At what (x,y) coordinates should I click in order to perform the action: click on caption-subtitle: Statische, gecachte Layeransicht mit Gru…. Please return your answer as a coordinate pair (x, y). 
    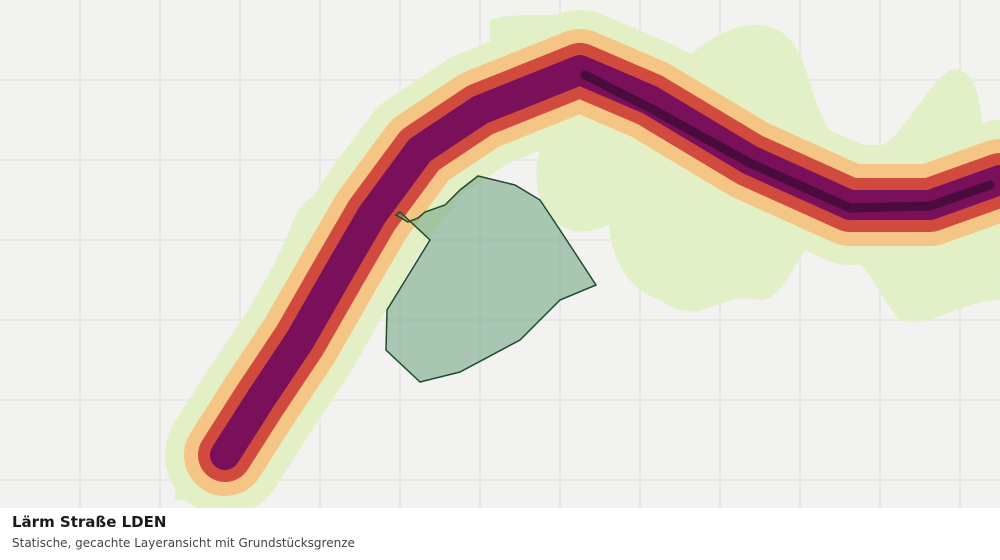
    Looking at the image, I should click on (183, 543).